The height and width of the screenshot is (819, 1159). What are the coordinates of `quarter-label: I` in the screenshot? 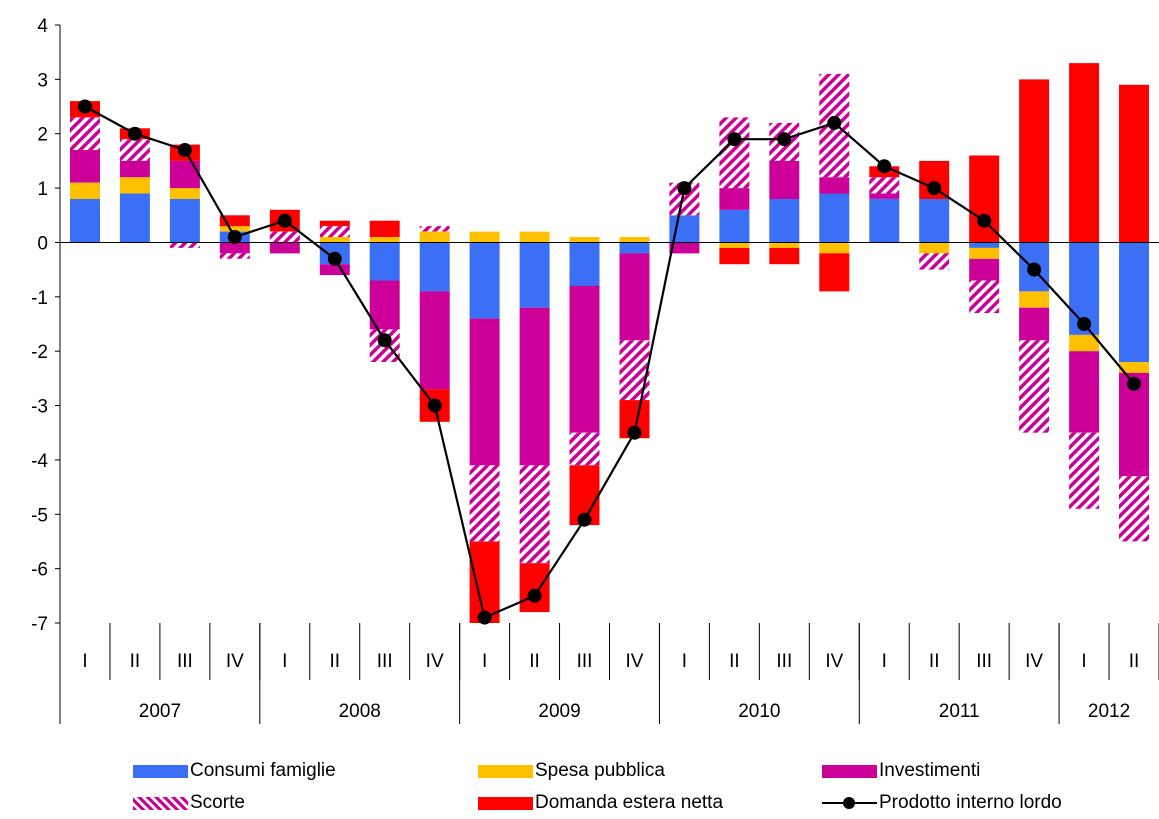 It's located at (1083, 661).